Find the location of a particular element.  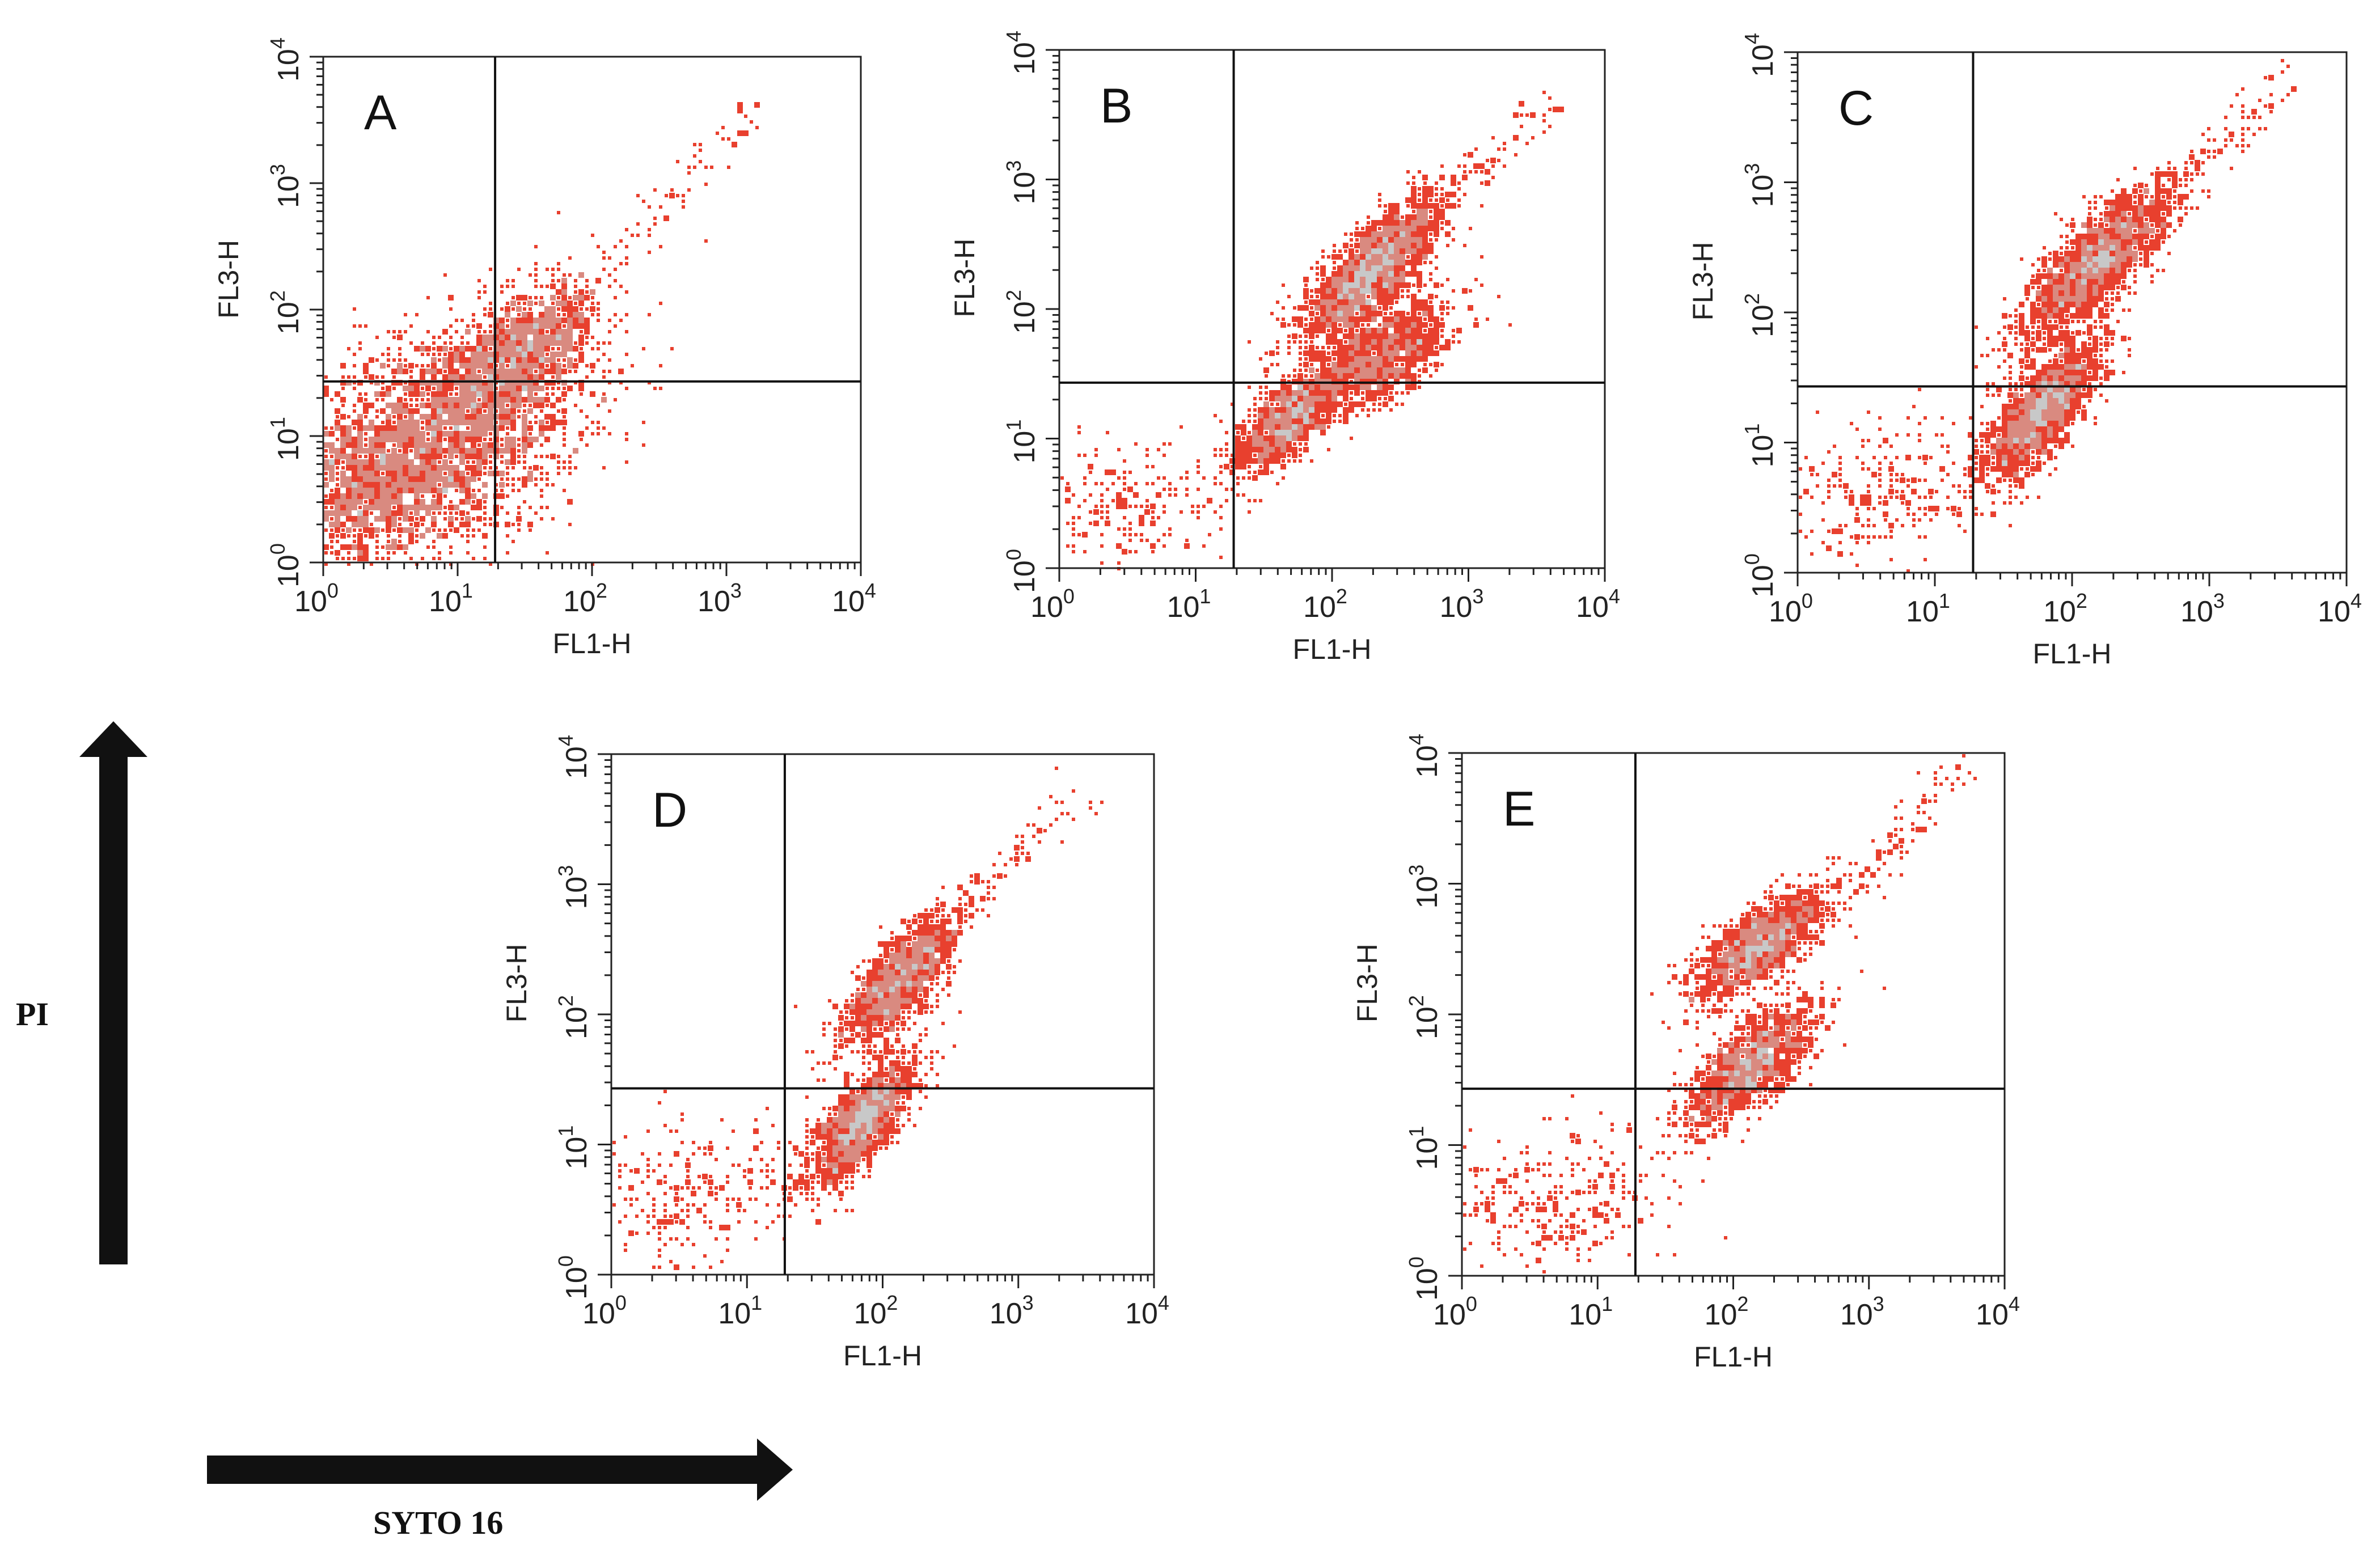

x-tick-exponent: 1 is located at coordinates (467, 590).